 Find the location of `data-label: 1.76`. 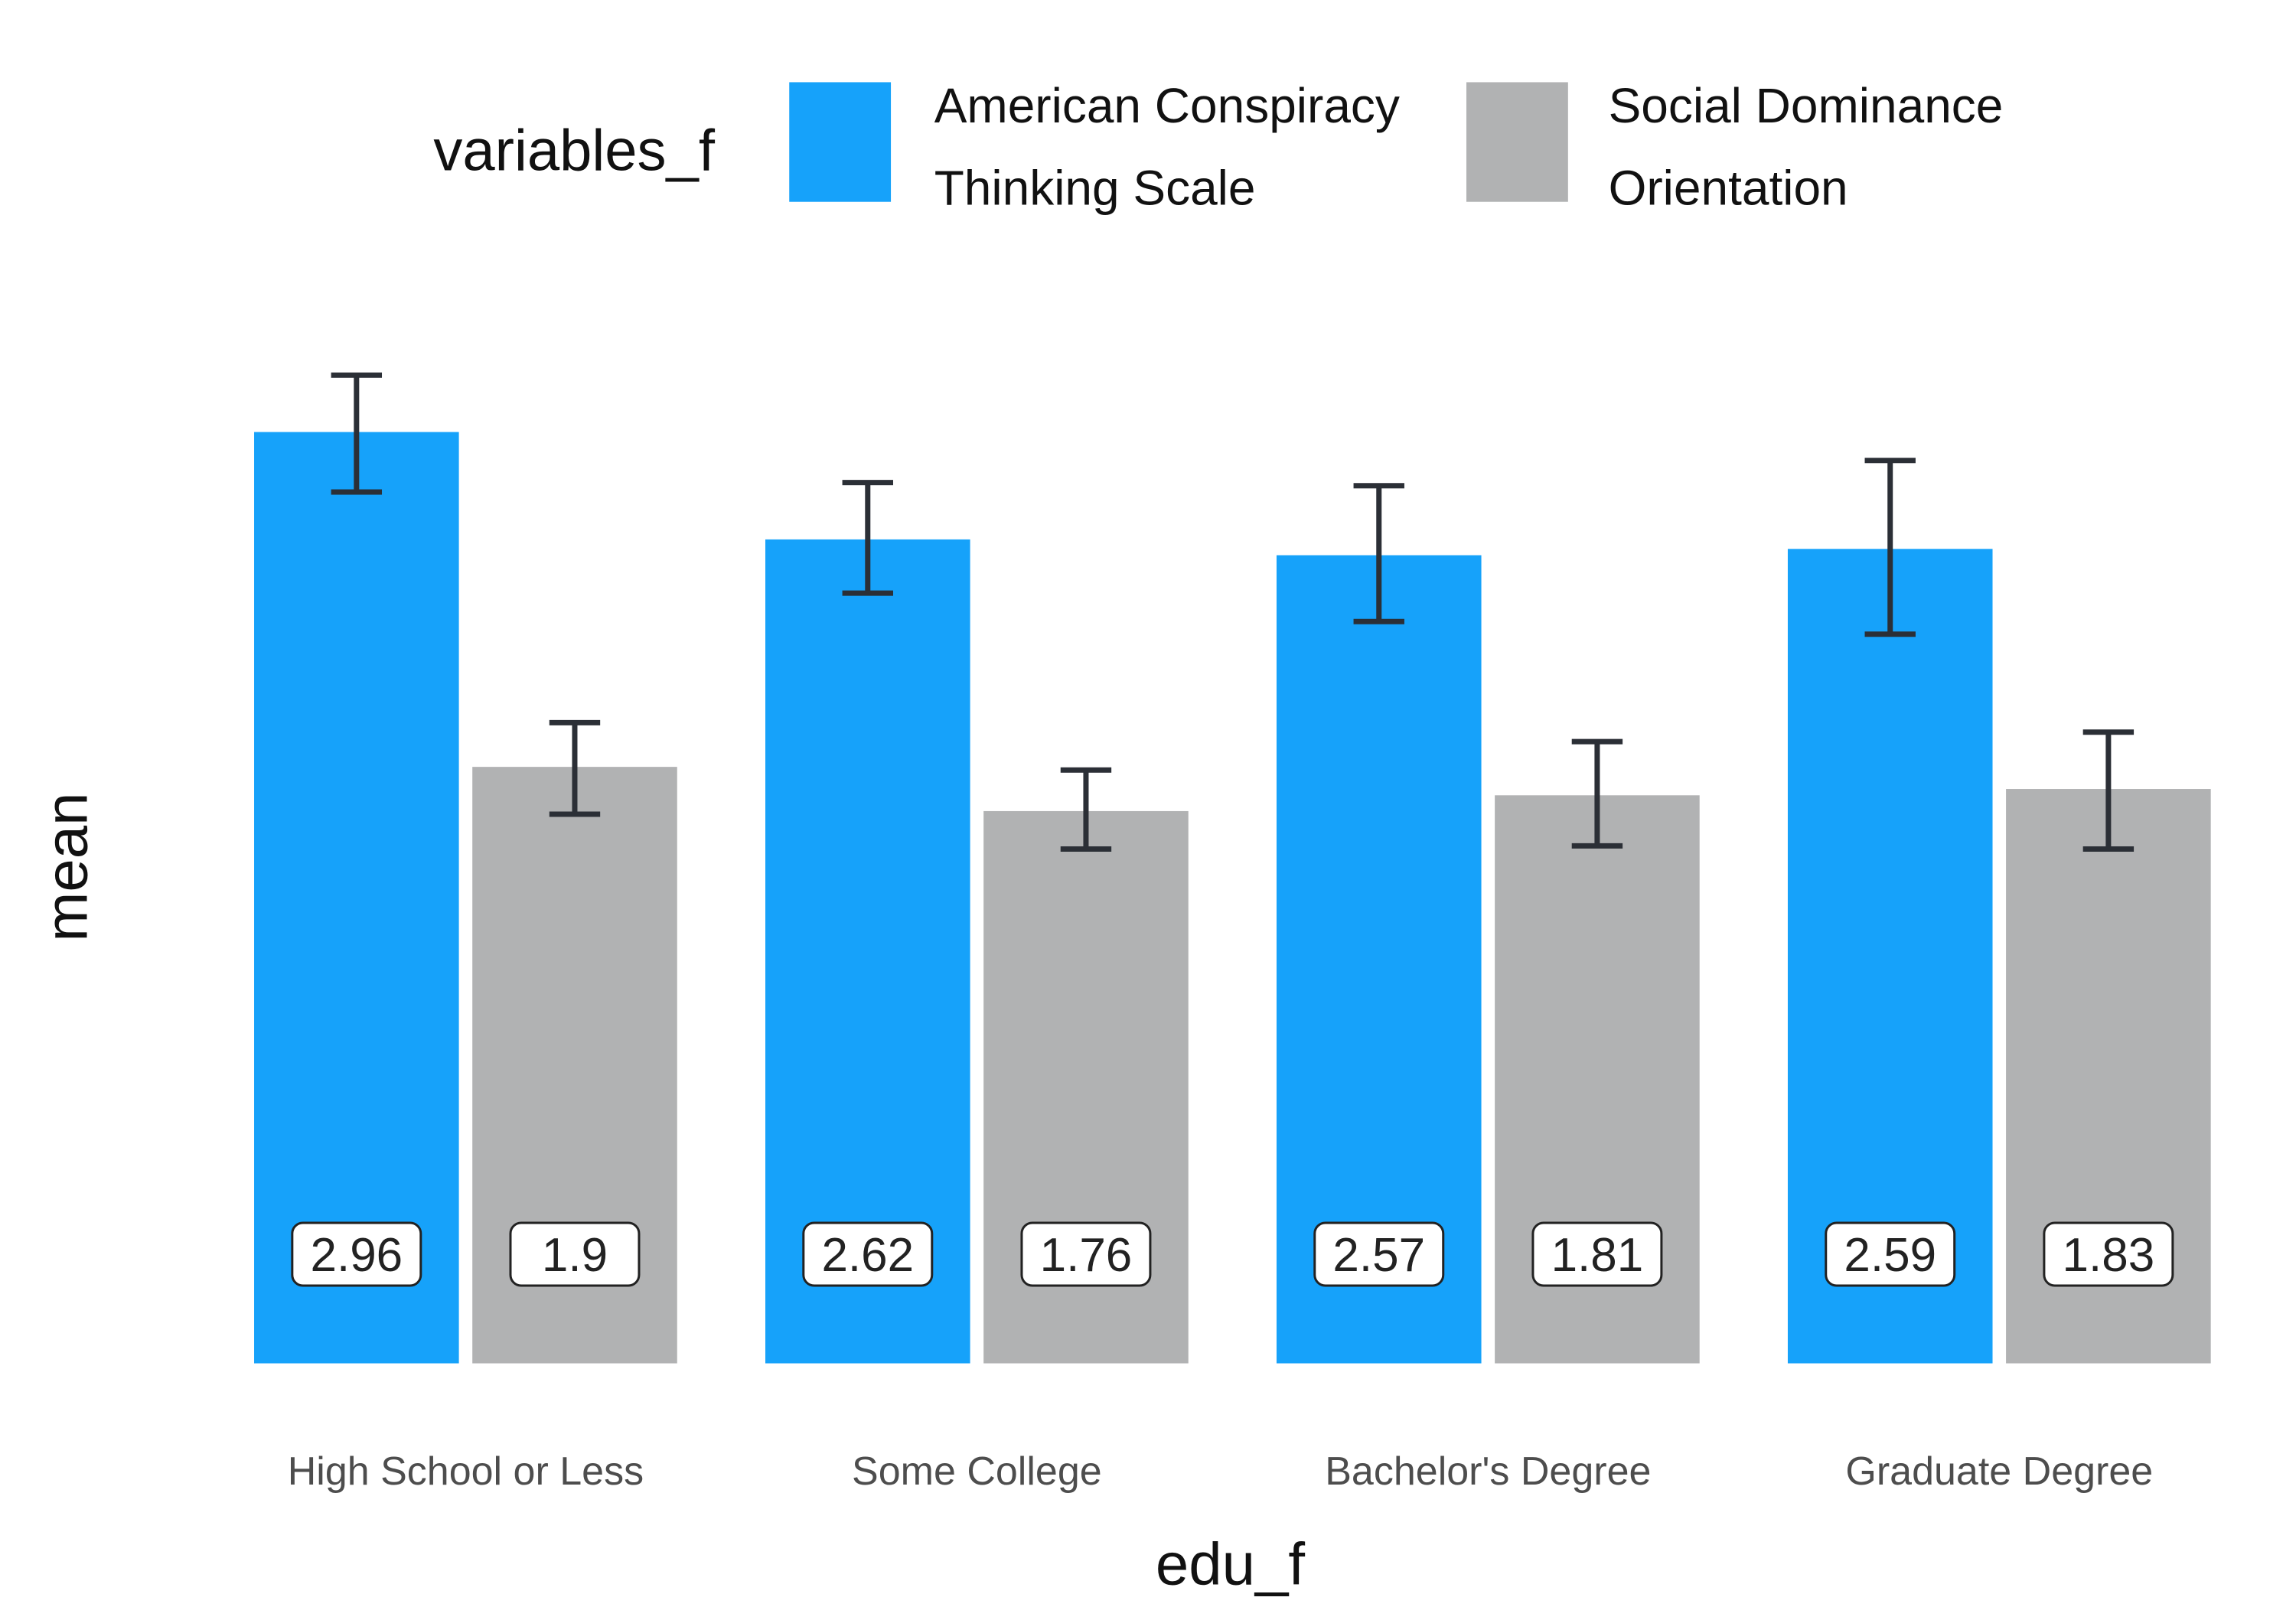

data-label: 1.76 is located at coordinates (1086, 1255).